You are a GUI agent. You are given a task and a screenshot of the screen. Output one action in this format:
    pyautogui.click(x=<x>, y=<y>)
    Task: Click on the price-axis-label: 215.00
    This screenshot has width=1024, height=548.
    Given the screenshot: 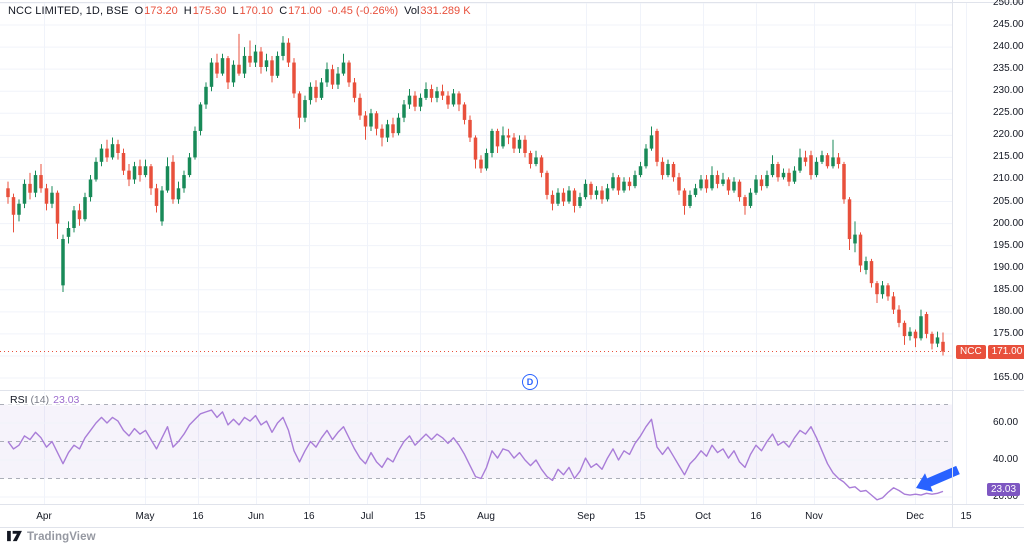 What is the action you would take?
    pyautogui.click(x=1008, y=157)
    